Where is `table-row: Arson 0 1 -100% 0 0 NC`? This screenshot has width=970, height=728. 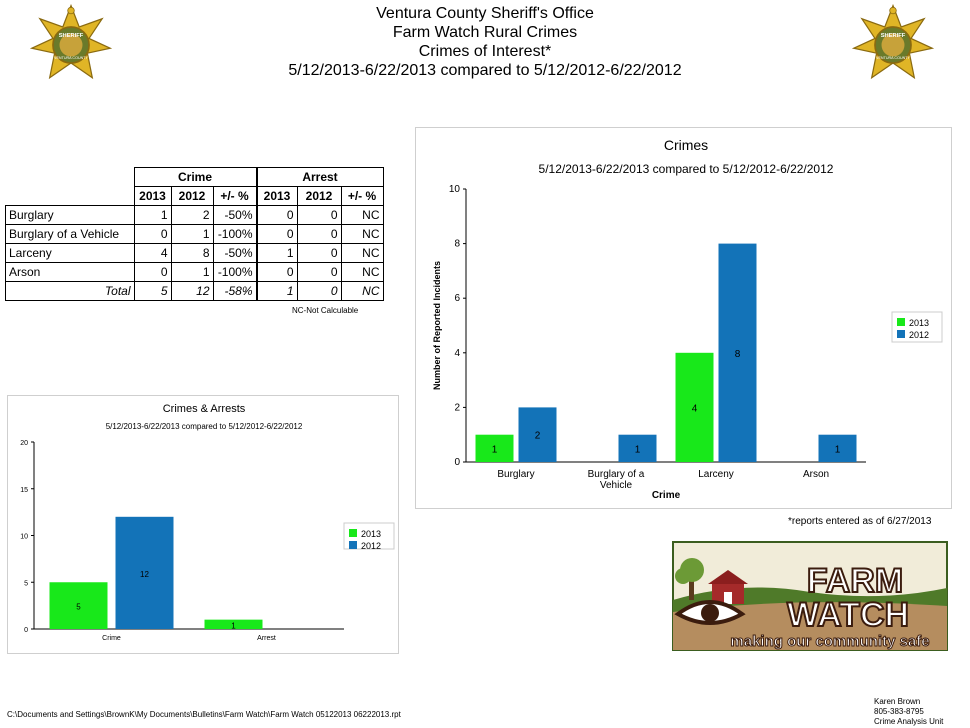
table-row: Arson 0 1 -100% 0 0 NC is located at coordinates (194, 272).